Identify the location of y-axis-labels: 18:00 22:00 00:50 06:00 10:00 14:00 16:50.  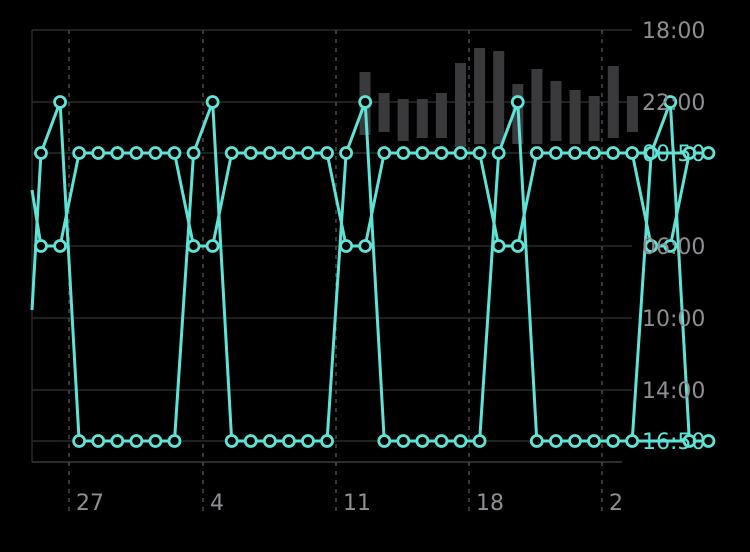
(673, 237).